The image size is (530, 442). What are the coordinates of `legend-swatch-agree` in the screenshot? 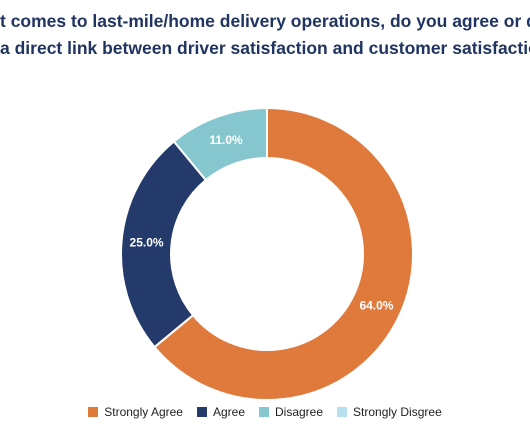 It's located at (201, 412).